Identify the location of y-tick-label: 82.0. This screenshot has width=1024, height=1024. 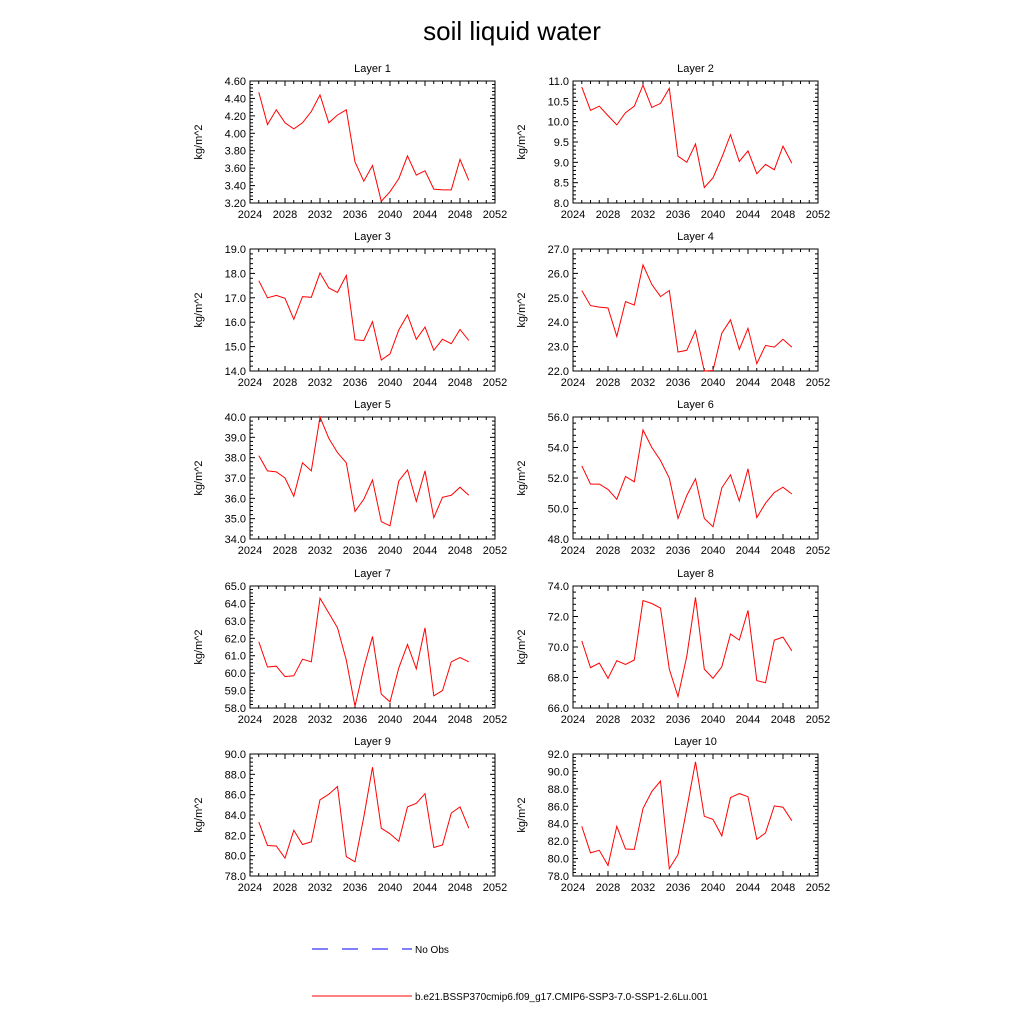
(558, 842).